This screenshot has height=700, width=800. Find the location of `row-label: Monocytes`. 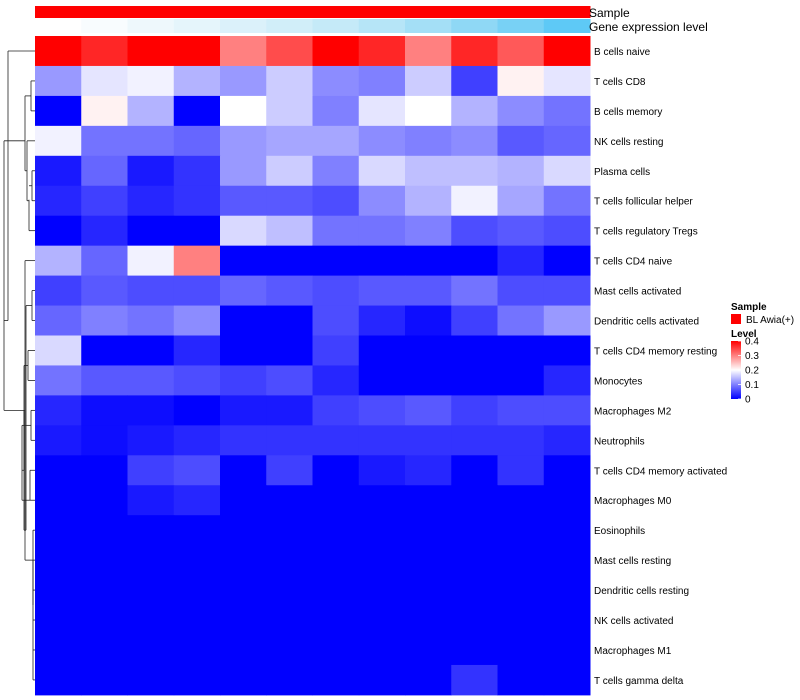

row-label: Monocytes is located at coordinates (618, 381).